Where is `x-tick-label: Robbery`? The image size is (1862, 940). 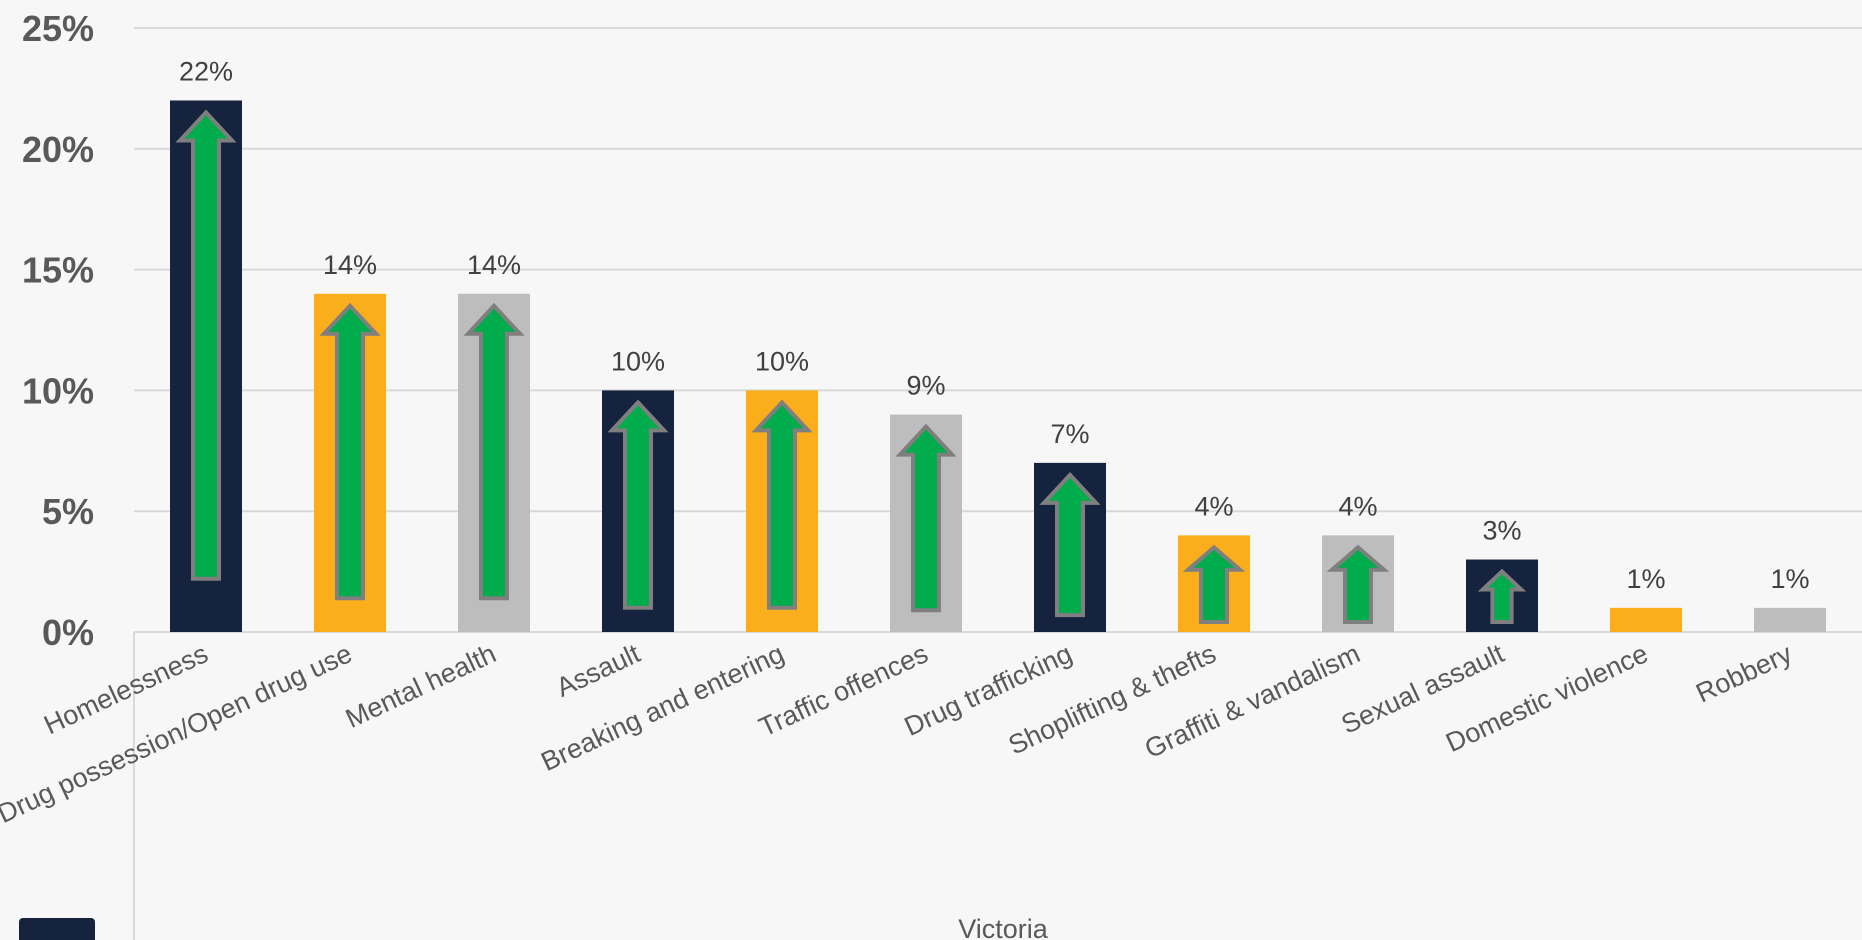
x-tick-label: Robbery is located at coordinates (1744, 673).